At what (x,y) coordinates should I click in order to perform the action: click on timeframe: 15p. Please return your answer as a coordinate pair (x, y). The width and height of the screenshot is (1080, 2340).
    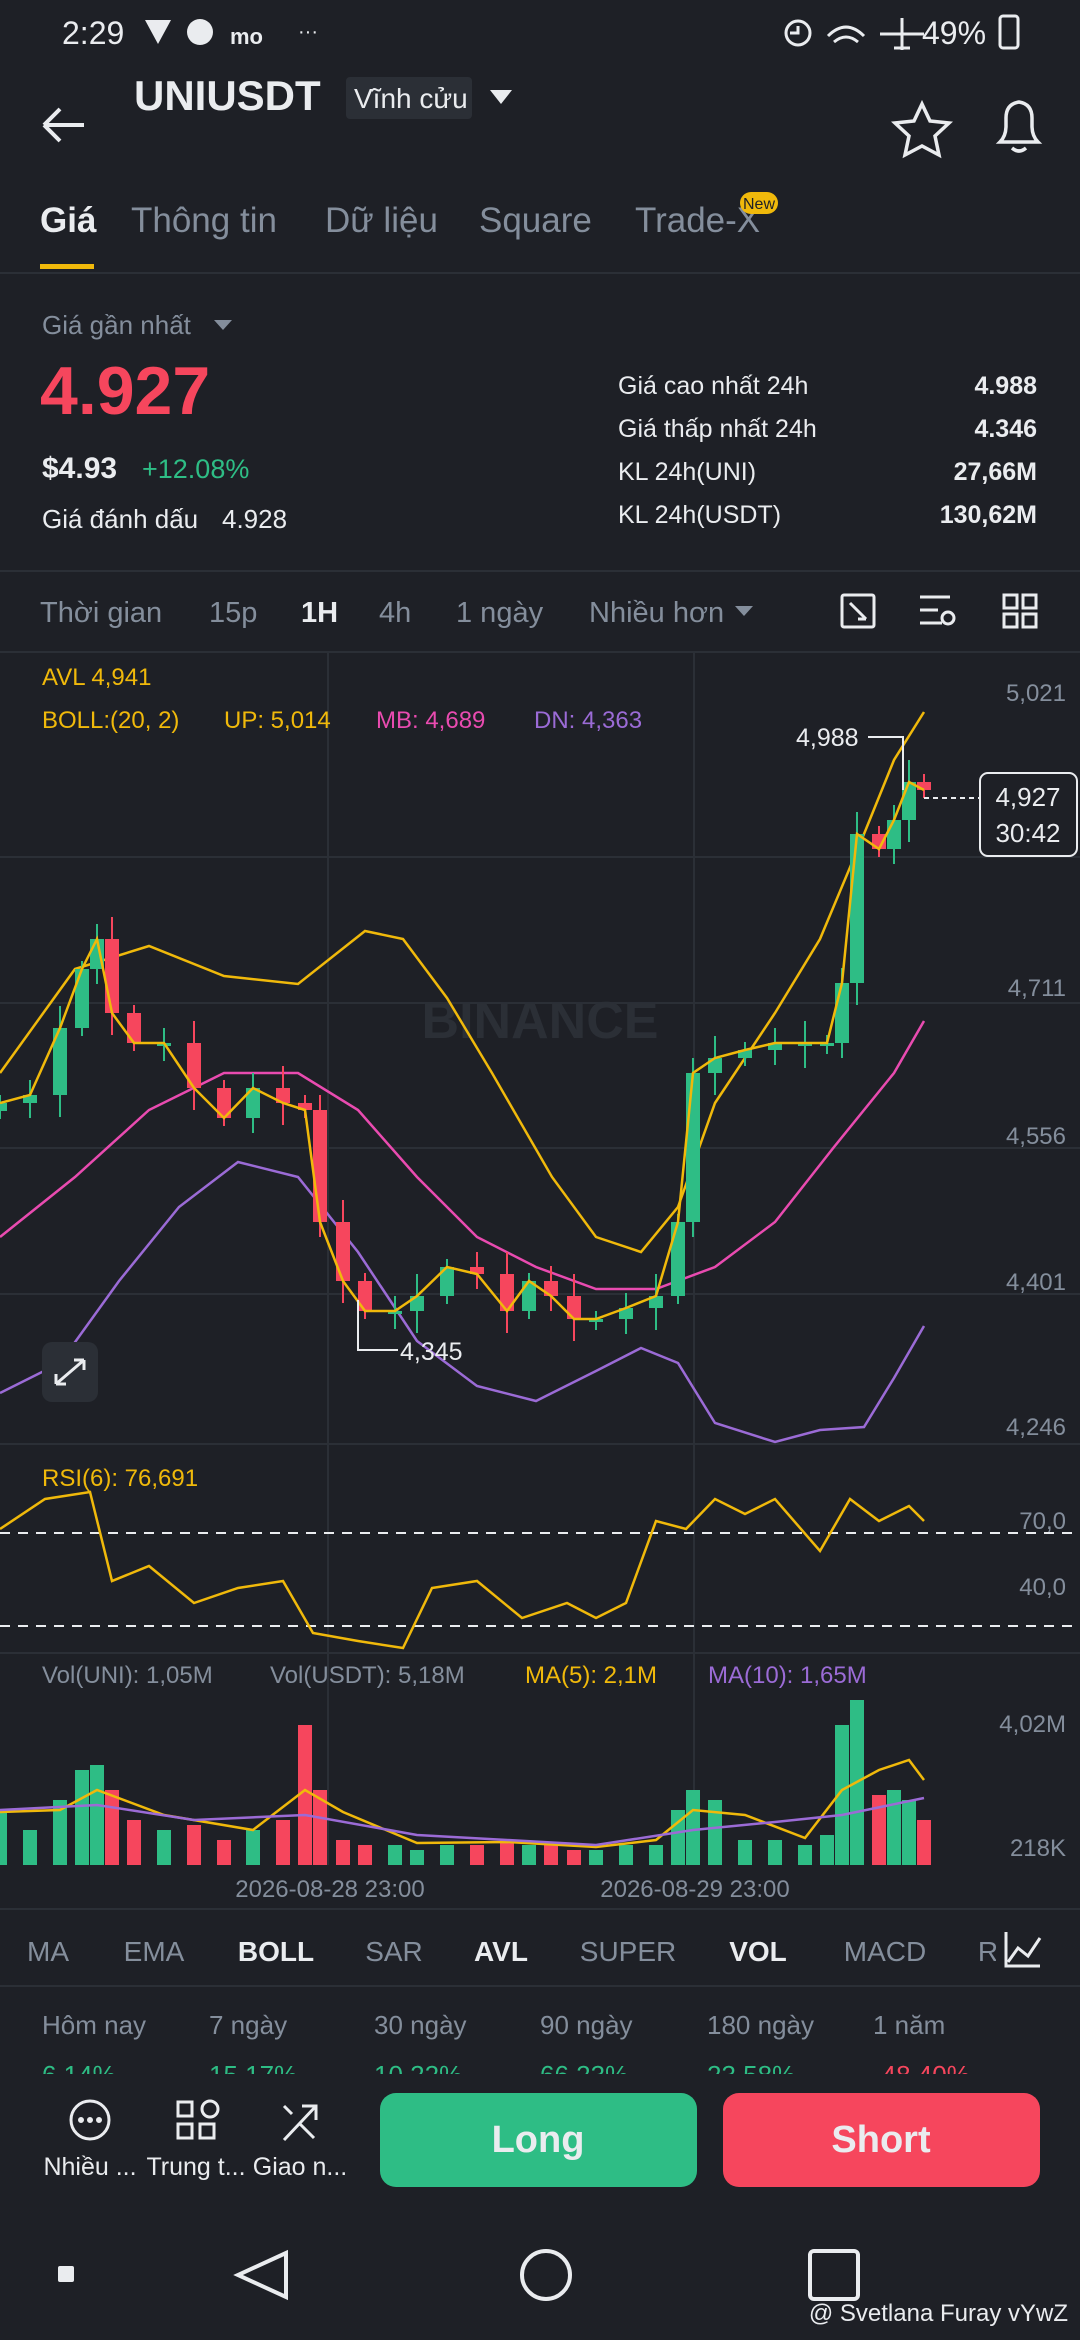
    Looking at the image, I should click on (233, 613).